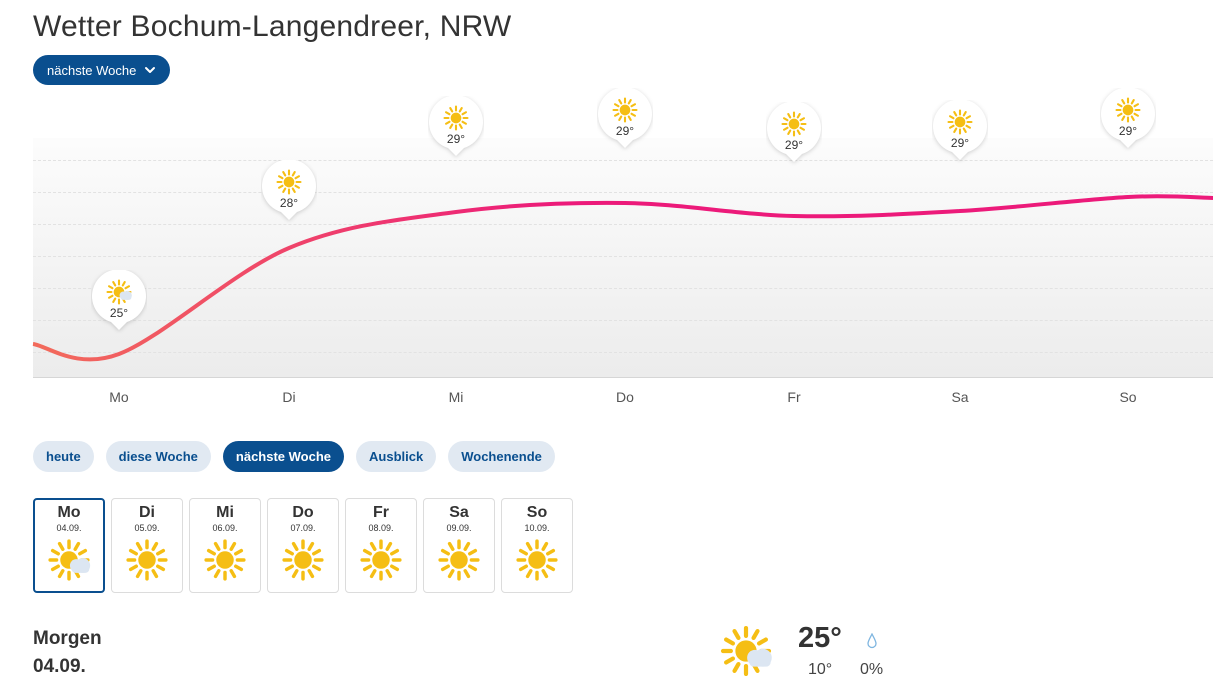  Describe the element at coordinates (283, 456) in the screenshot. I see `tab-naechste-woche: nächste Woche` at that location.